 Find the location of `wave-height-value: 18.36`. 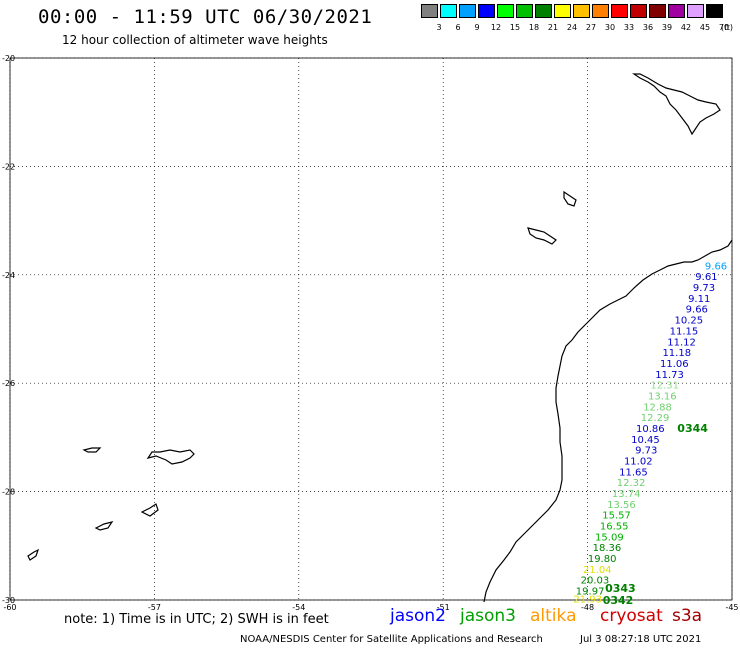

wave-height-value: 18.36 is located at coordinates (607, 548).